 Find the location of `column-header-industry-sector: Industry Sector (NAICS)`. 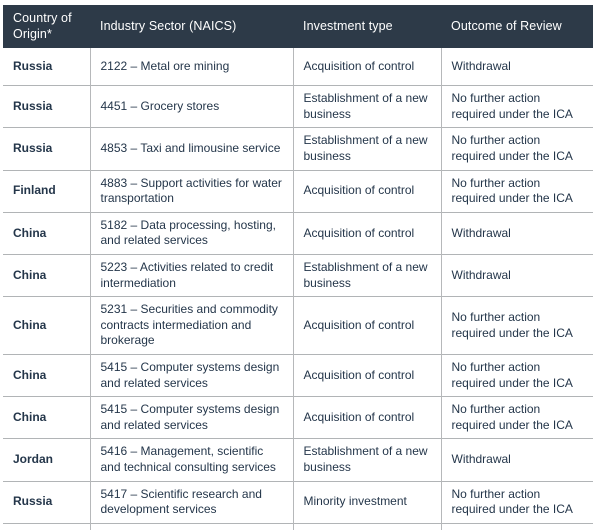

column-header-industry-sector: Industry Sector (NAICS) is located at coordinates (191, 27).